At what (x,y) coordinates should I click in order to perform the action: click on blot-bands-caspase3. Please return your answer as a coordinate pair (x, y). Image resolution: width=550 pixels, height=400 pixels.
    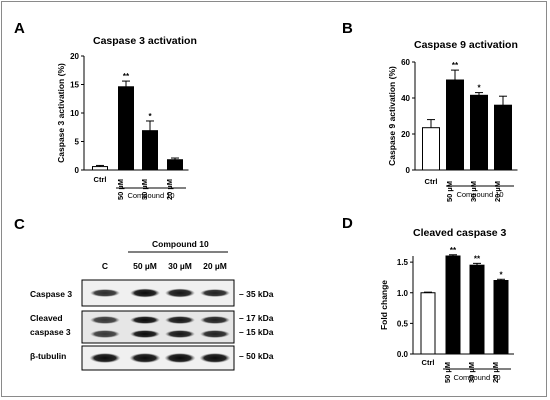
    Looking at the image, I should click on (160, 293).